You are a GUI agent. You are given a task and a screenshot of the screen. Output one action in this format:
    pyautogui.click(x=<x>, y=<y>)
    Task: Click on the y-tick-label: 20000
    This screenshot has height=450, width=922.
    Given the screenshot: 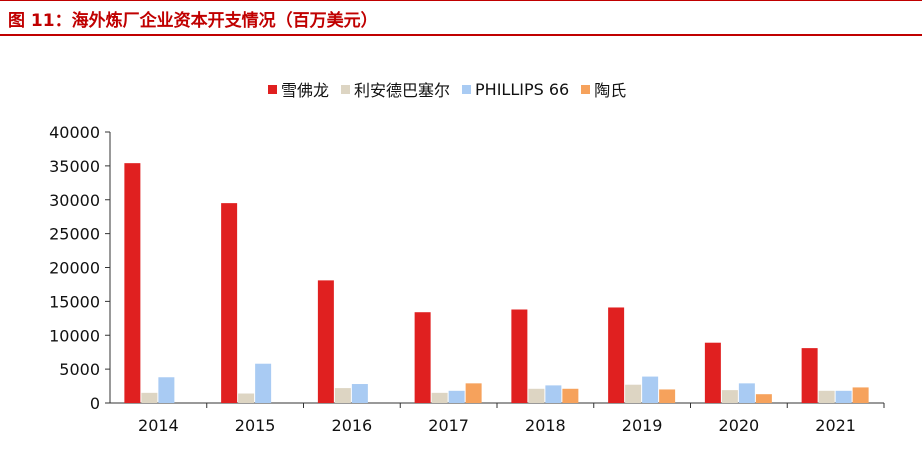 What is the action you would take?
    pyautogui.click(x=74, y=268)
    